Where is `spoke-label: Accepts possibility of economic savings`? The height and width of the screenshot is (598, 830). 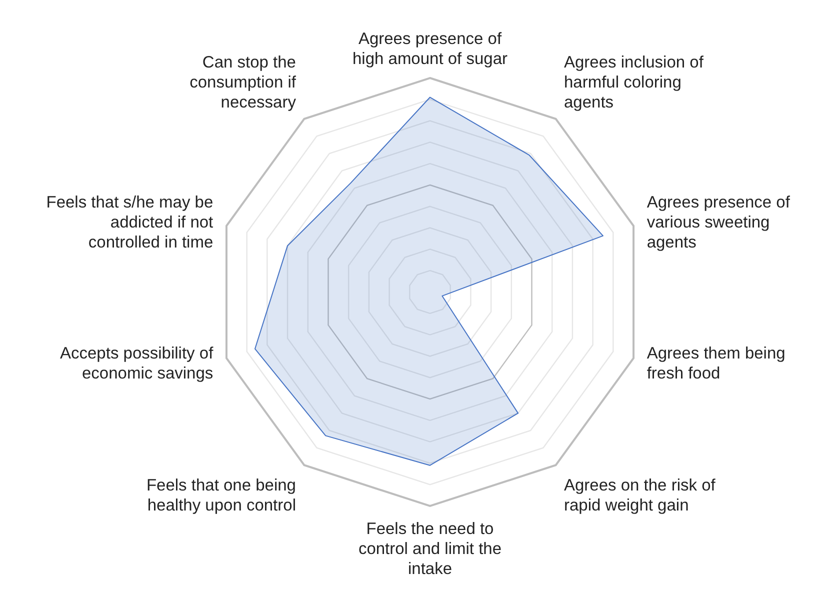 spoke-label: Accepts possibility of economic savings is located at coordinates (137, 363).